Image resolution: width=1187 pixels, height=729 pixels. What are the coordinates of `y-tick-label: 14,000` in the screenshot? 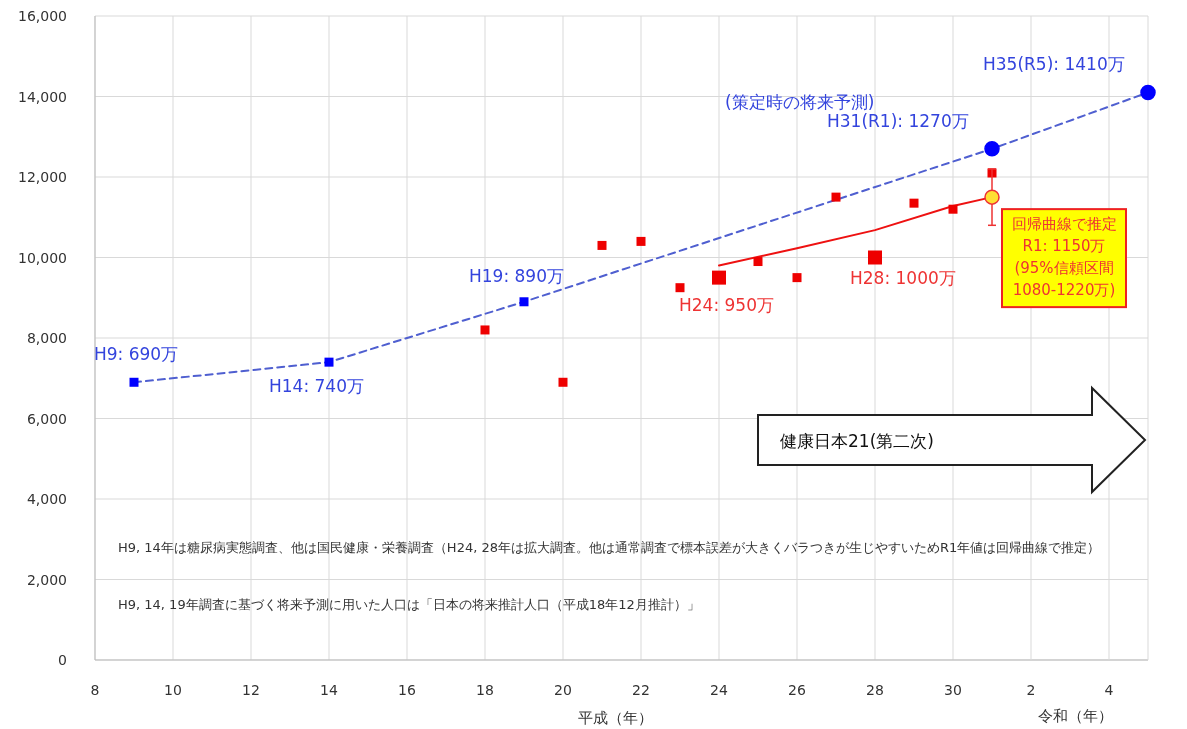 It's located at (42, 96).